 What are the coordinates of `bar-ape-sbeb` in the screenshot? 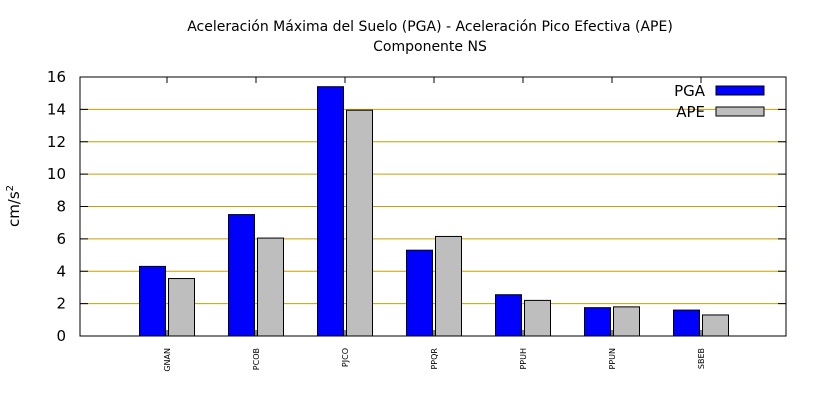 It's located at (715, 325).